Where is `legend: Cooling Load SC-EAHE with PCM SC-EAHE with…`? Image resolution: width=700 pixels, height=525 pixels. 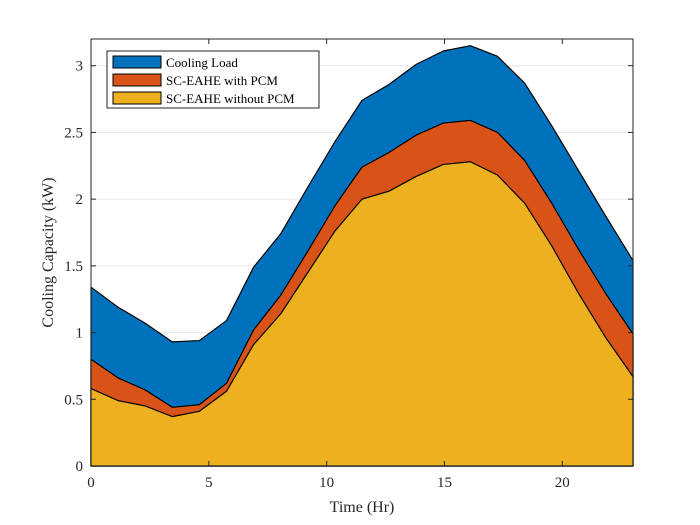
legend: Cooling Load SC-EAHE with PCM SC-EAHE with… is located at coordinates (213, 79).